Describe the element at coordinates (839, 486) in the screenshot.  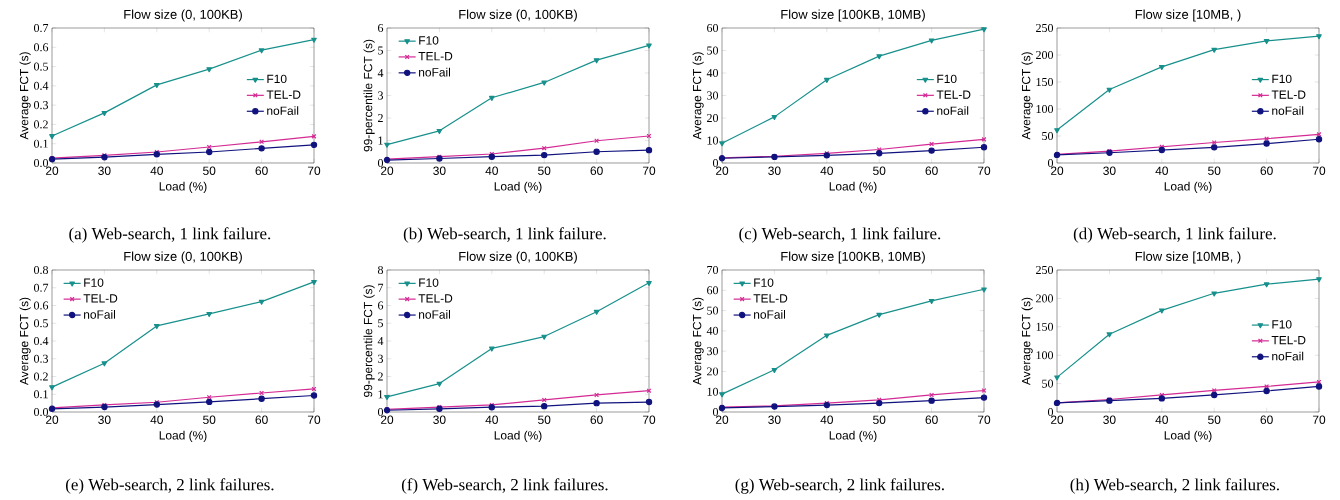
I see `text: (g) Web-search, 2 link failures.` at that location.